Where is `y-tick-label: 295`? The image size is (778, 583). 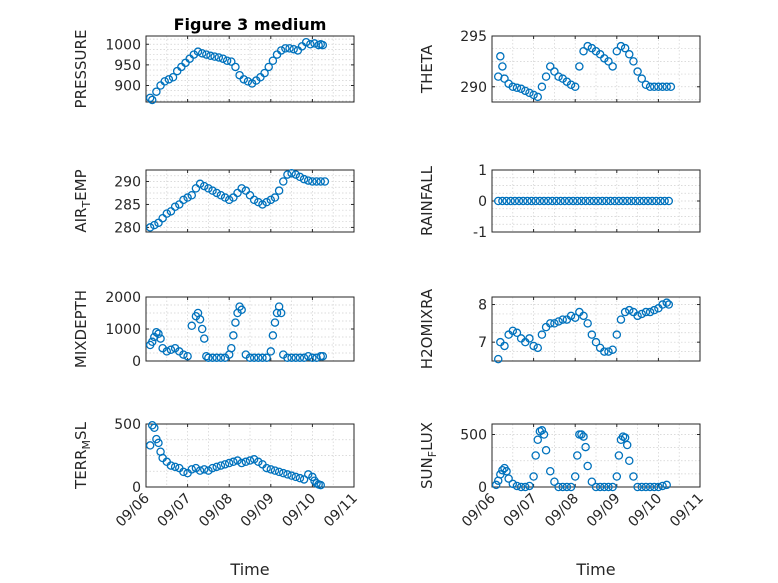 y-tick-label: 295 is located at coordinates (473, 37).